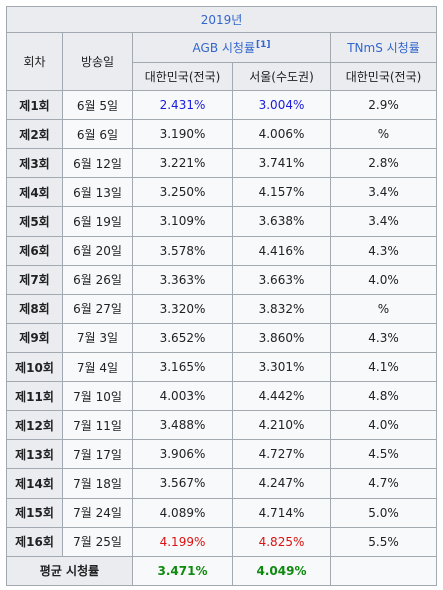 Image resolution: width=443 pixels, height=590 pixels. I want to click on agb-column-header: AGB 시청률[1], so click(231, 47).